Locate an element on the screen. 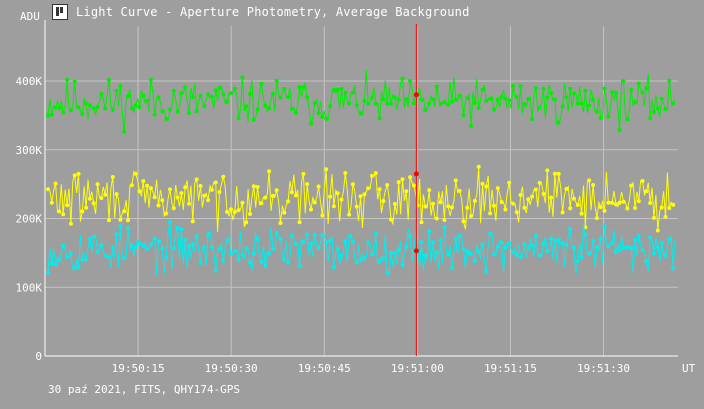  y-tick-label: 100K is located at coordinates (29, 287).